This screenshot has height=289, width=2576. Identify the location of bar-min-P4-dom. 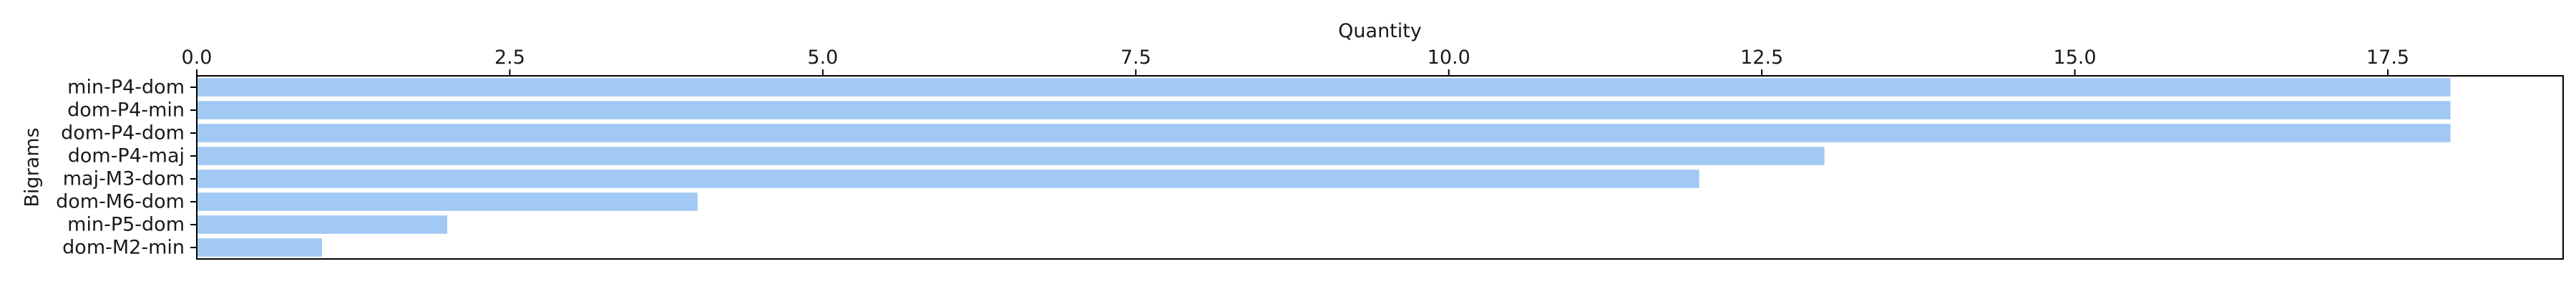
(1324, 87).